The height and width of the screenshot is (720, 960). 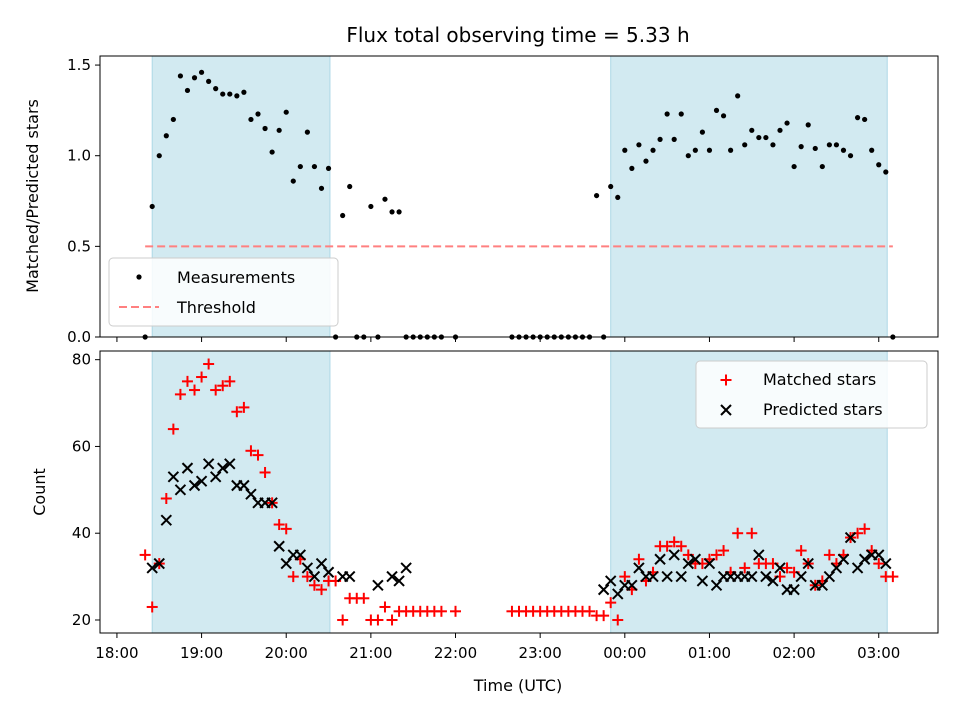 What do you see at coordinates (201, 653) in the screenshot?
I see `xtick-label-1: 19:00` at bounding box center [201, 653].